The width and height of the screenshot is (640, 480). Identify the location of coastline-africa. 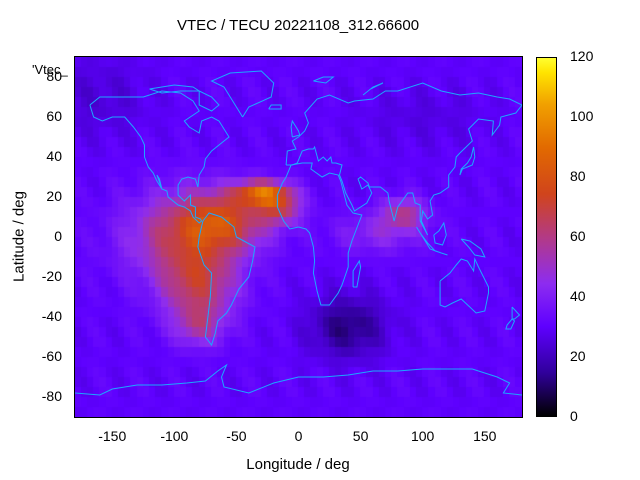
(319, 234).